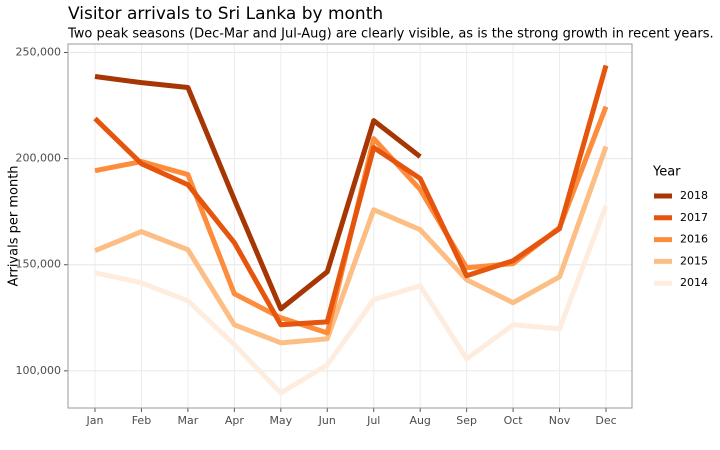 This screenshot has width=720, height=450. Describe the element at coordinates (14, 225) in the screenshot. I see `y-axis-title: Arrivals per month` at that location.